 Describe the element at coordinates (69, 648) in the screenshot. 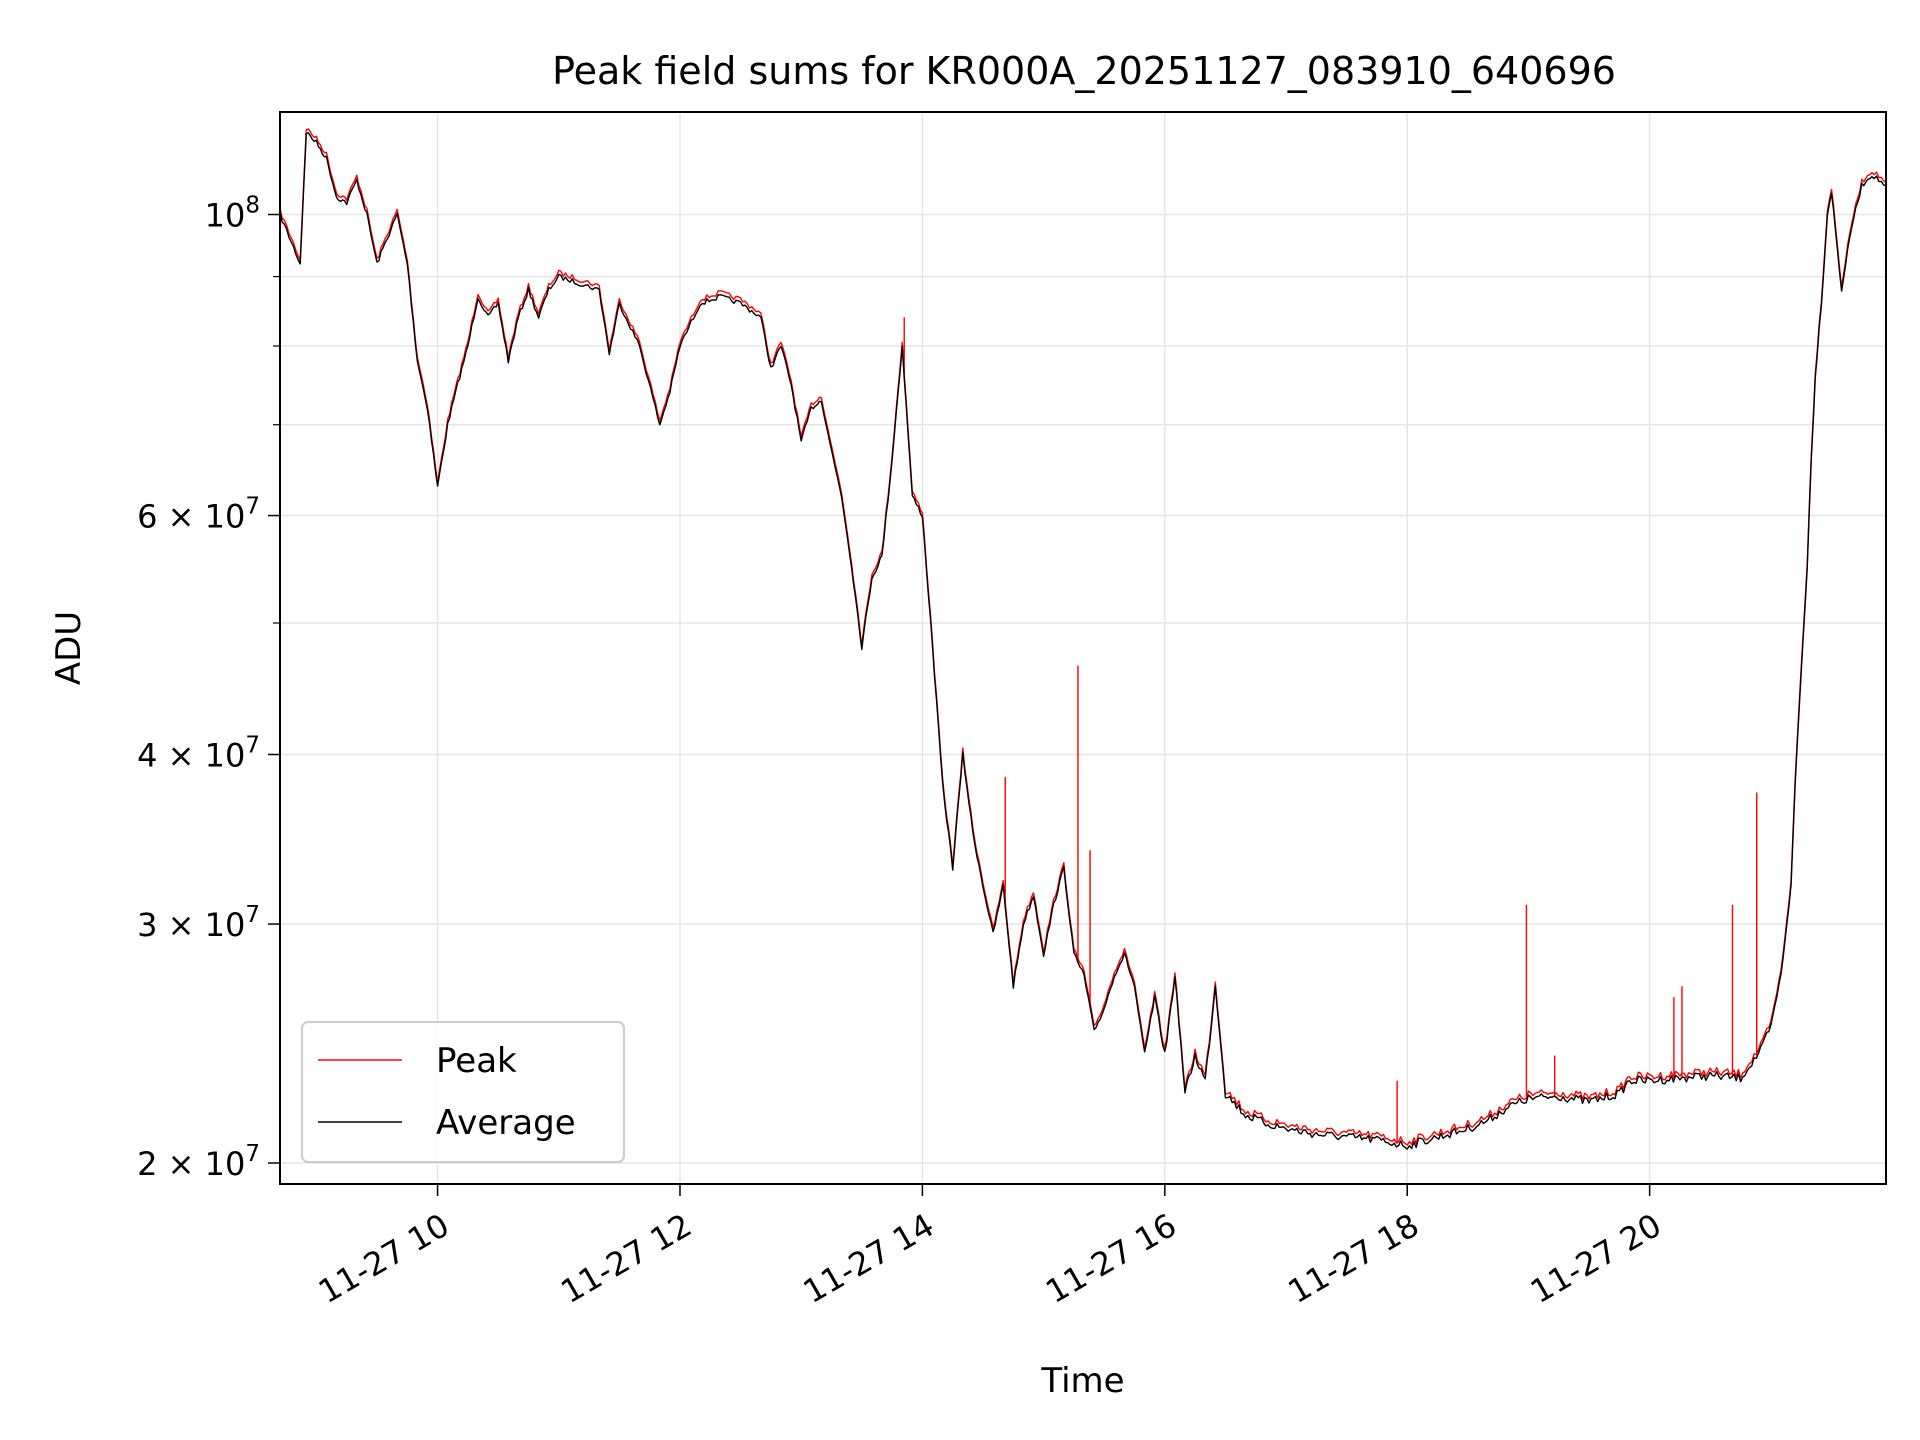

I see `y-axis-label: ADU` at that location.